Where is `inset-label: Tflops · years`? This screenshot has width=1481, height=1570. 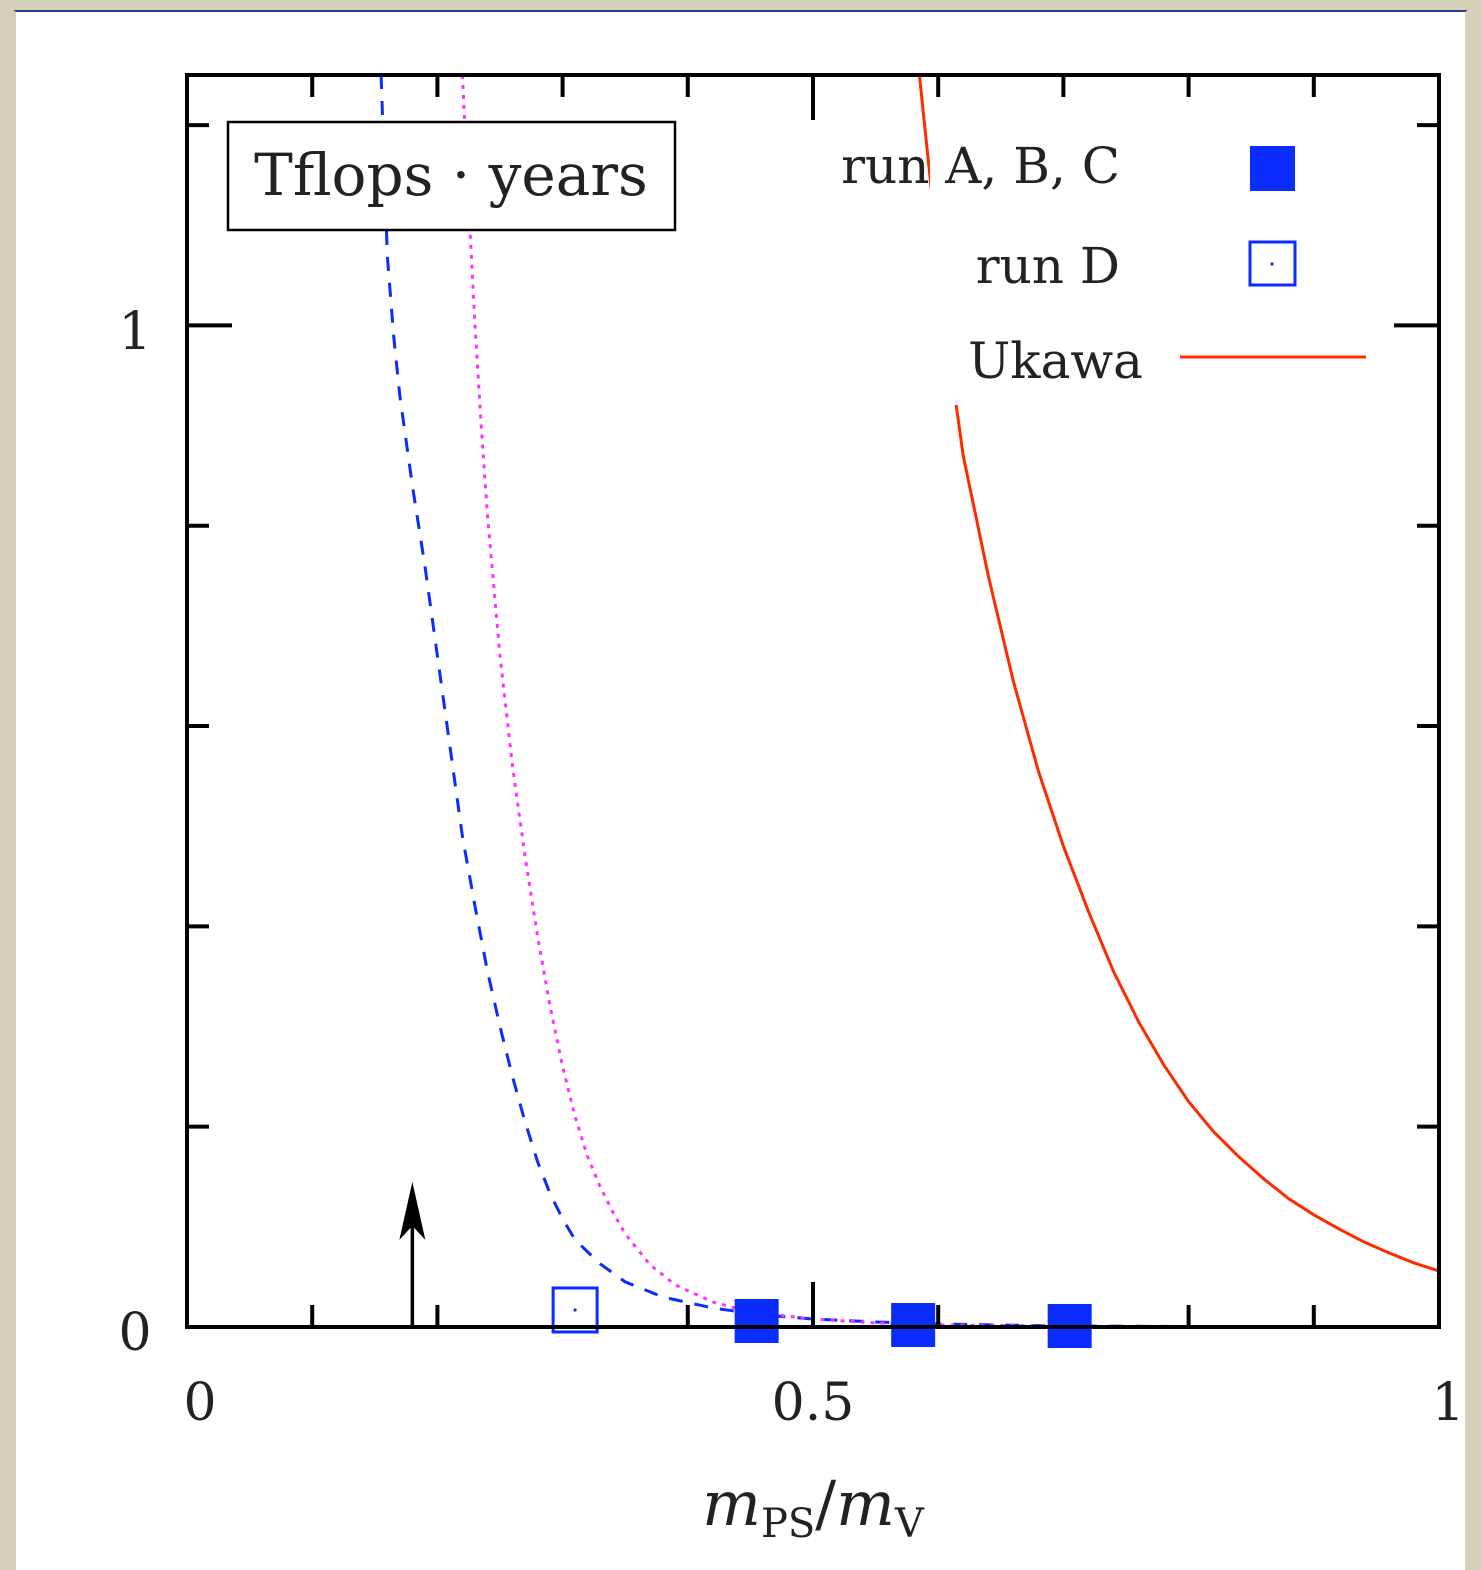
inset-label: Tflops · years is located at coordinates (451, 175).